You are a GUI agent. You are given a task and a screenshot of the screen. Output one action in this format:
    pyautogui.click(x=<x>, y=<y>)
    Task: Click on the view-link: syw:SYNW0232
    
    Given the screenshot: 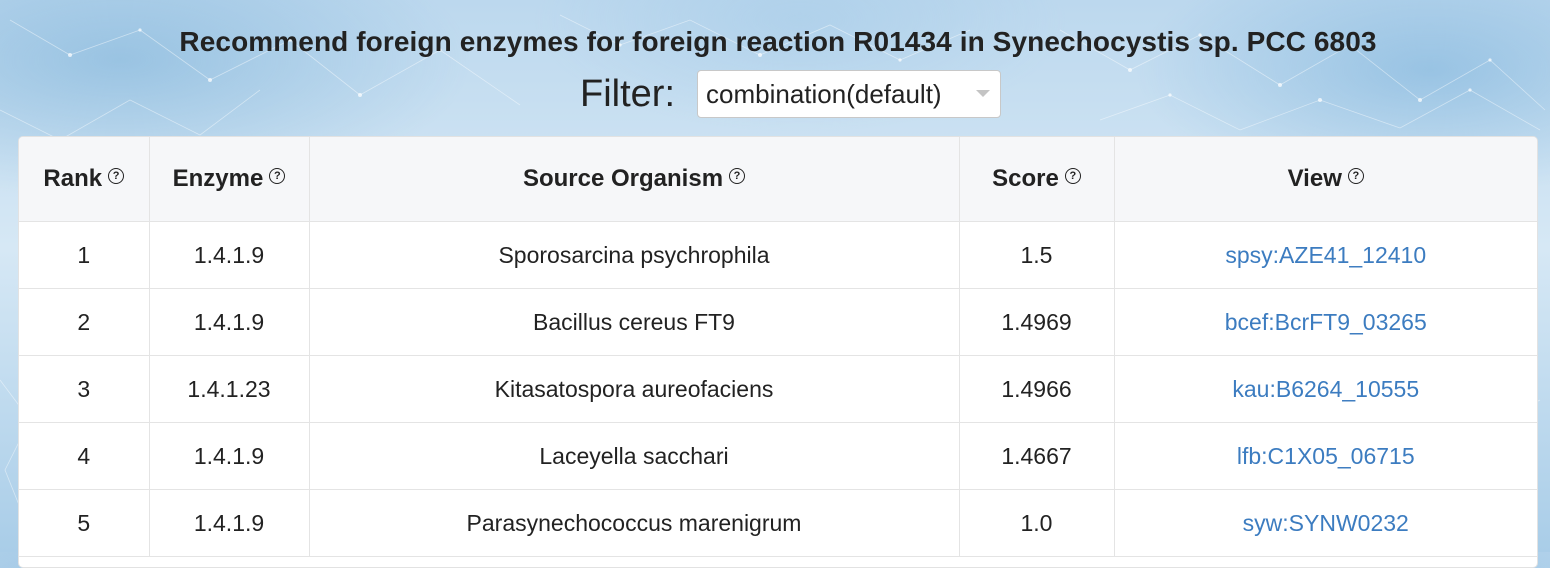 What is the action you would take?
    pyautogui.click(x=1325, y=523)
    